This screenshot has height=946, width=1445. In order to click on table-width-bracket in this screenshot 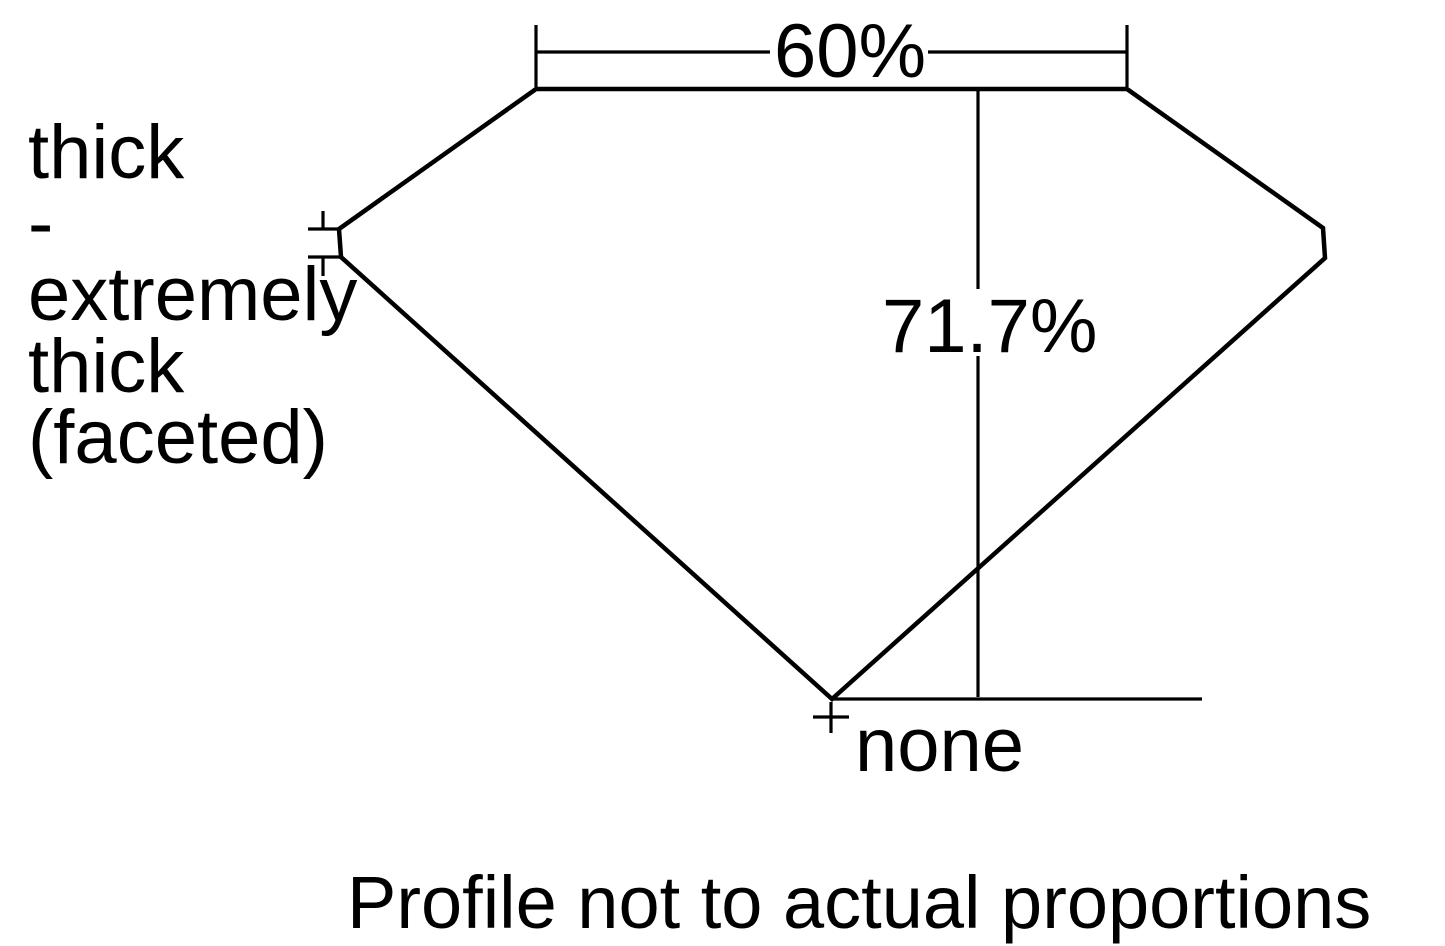, I will do `click(831, 56)`.